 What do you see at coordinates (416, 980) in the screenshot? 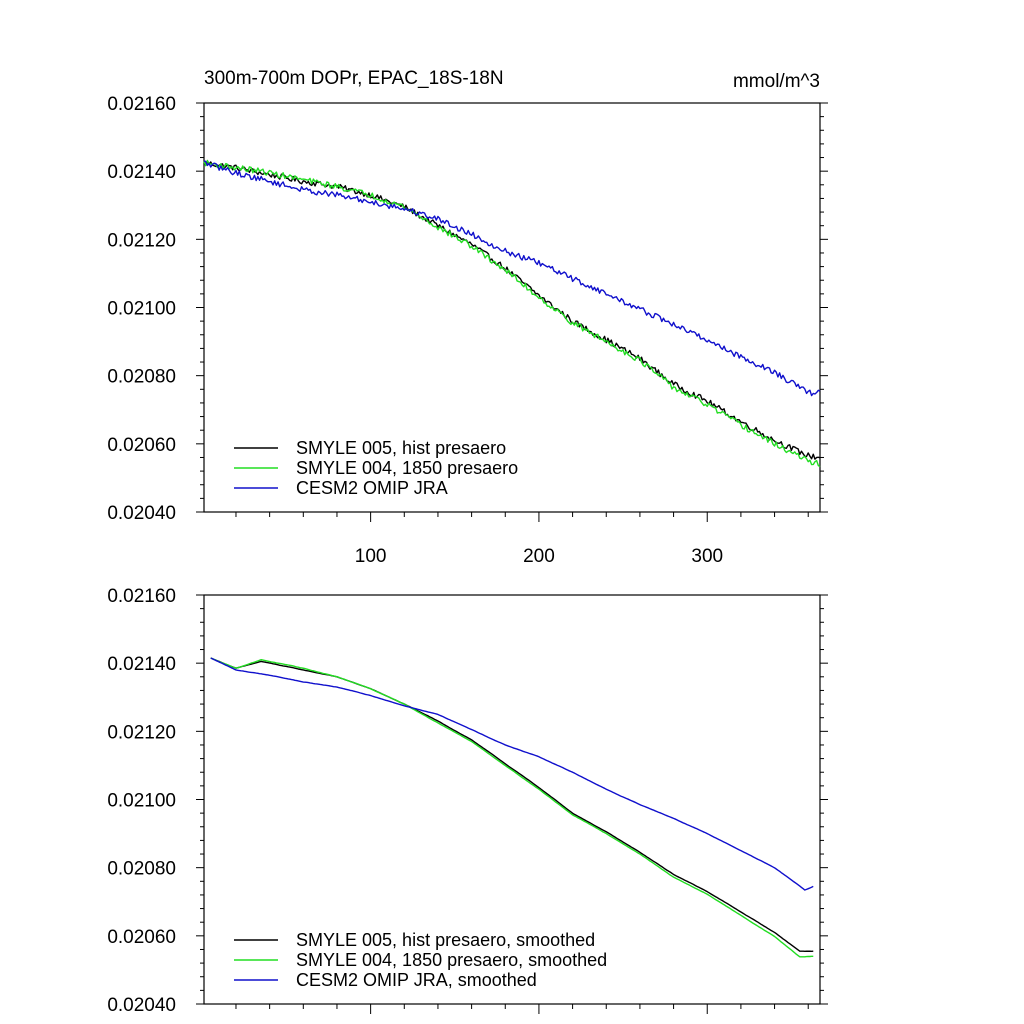
I see `legend-label-omip: CESM2 OMIP JRA, smoothed` at bounding box center [416, 980].